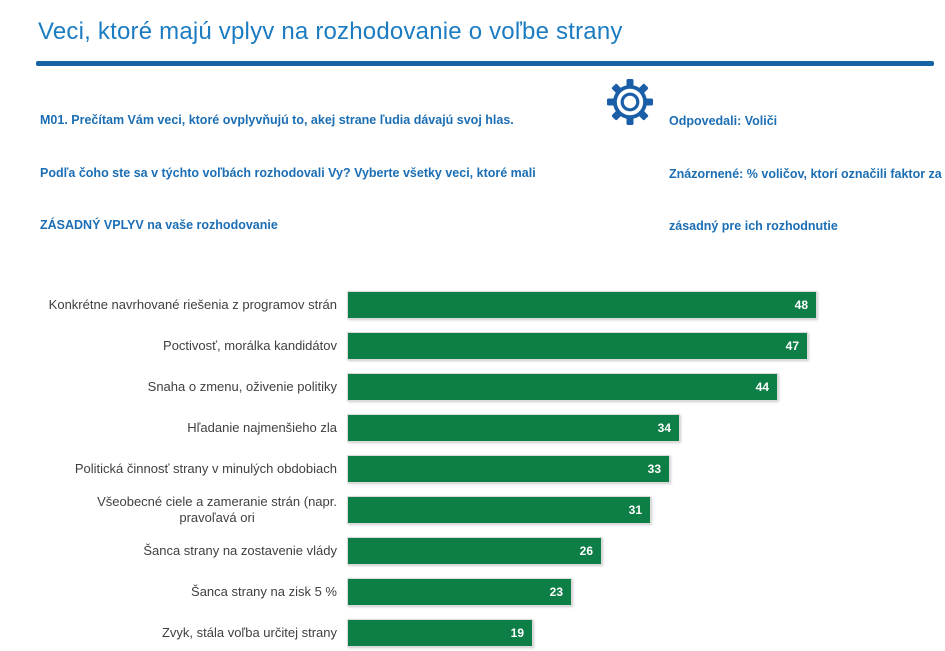 The image size is (945, 651). What do you see at coordinates (630, 102) in the screenshot?
I see `gear-icon` at bounding box center [630, 102].